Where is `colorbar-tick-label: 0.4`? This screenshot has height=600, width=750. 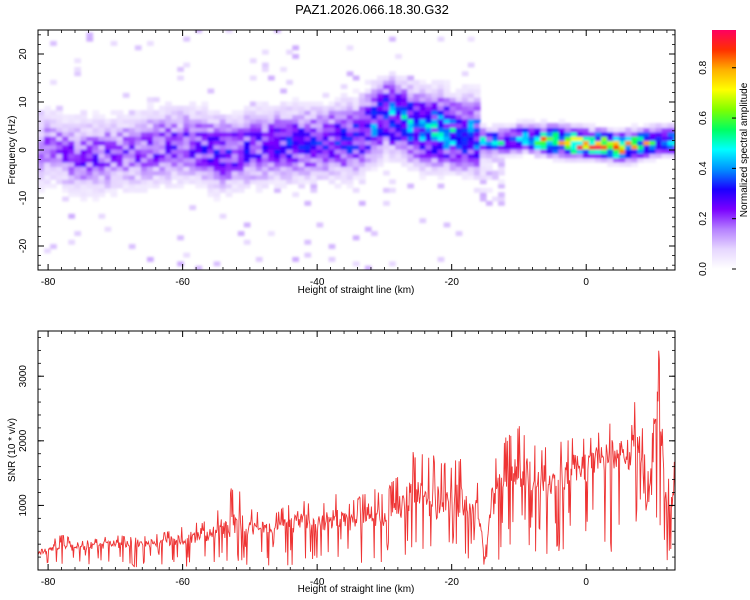 colorbar-tick-label: 0.4 is located at coordinates (703, 168).